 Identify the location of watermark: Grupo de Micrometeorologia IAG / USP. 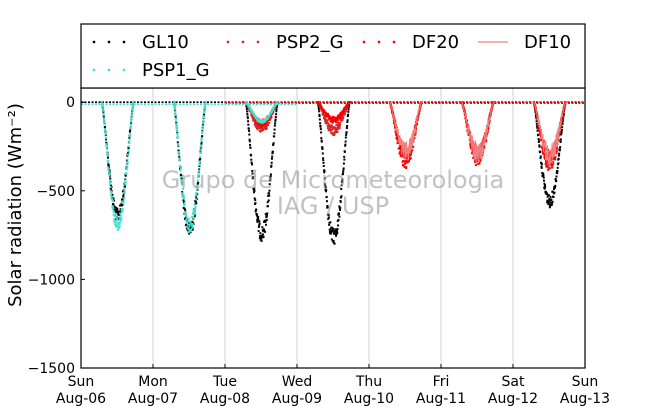
(333, 193).